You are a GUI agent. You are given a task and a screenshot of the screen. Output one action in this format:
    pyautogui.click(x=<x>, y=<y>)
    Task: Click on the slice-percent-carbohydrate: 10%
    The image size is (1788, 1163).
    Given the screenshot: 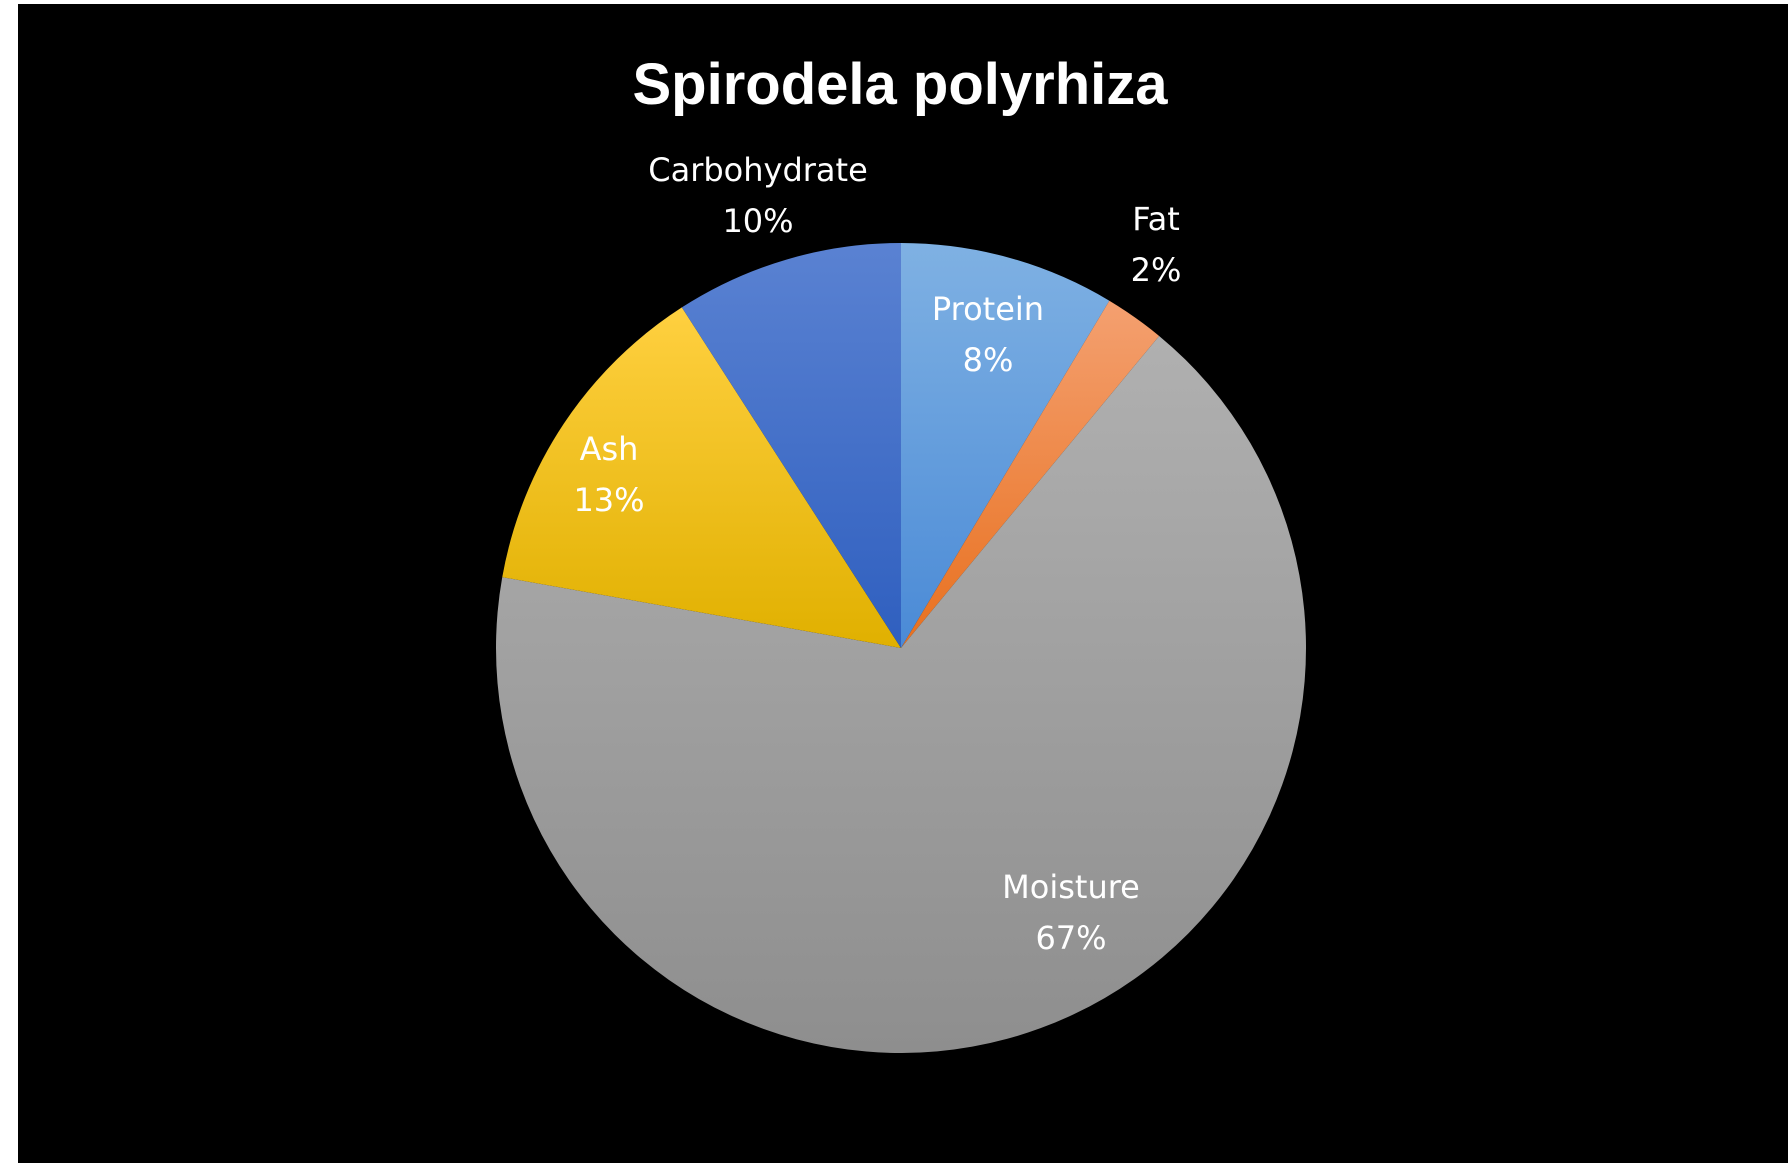 What is the action you would take?
    pyautogui.click(x=757, y=221)
    